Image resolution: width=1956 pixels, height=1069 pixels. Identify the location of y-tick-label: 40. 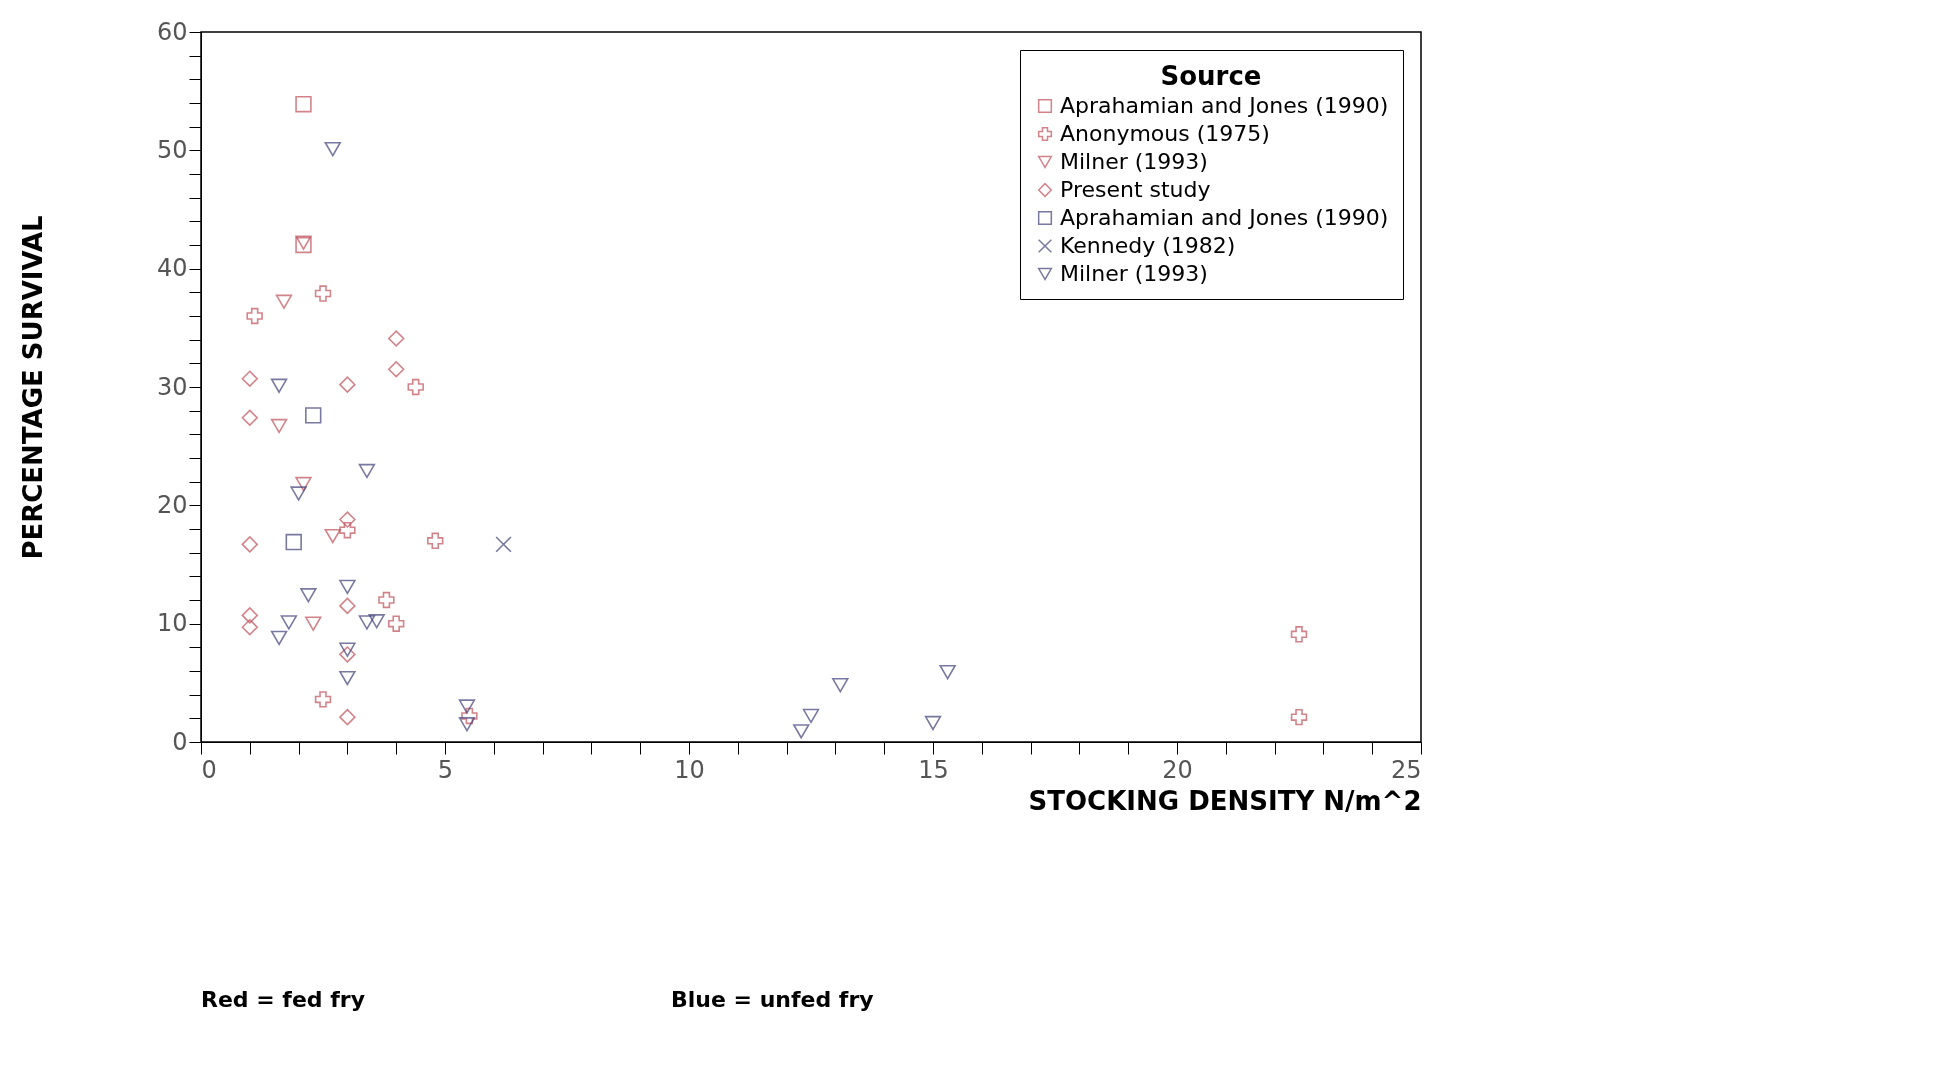
(172, 268).